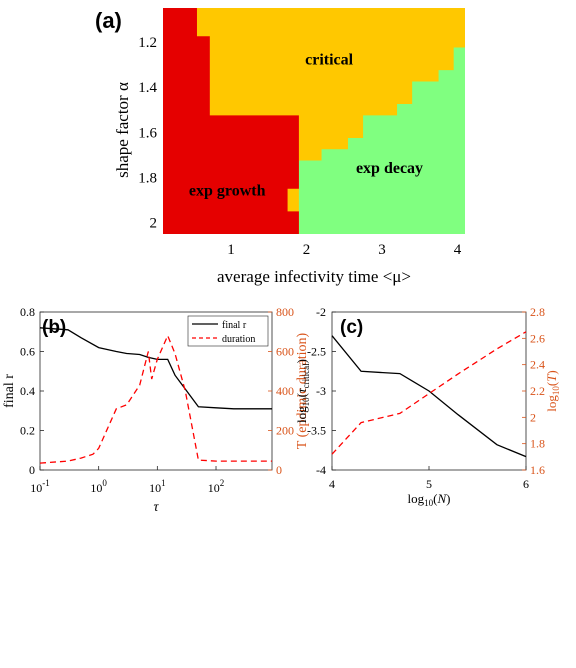  I want to click on region-exp-decay, so click(381, 140).